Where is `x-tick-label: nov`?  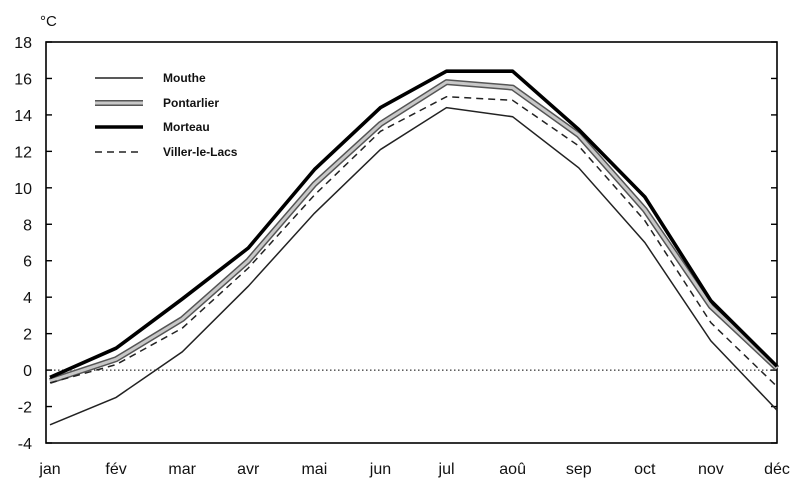 x-tick-label: nov is located at coordinates (711, 469).